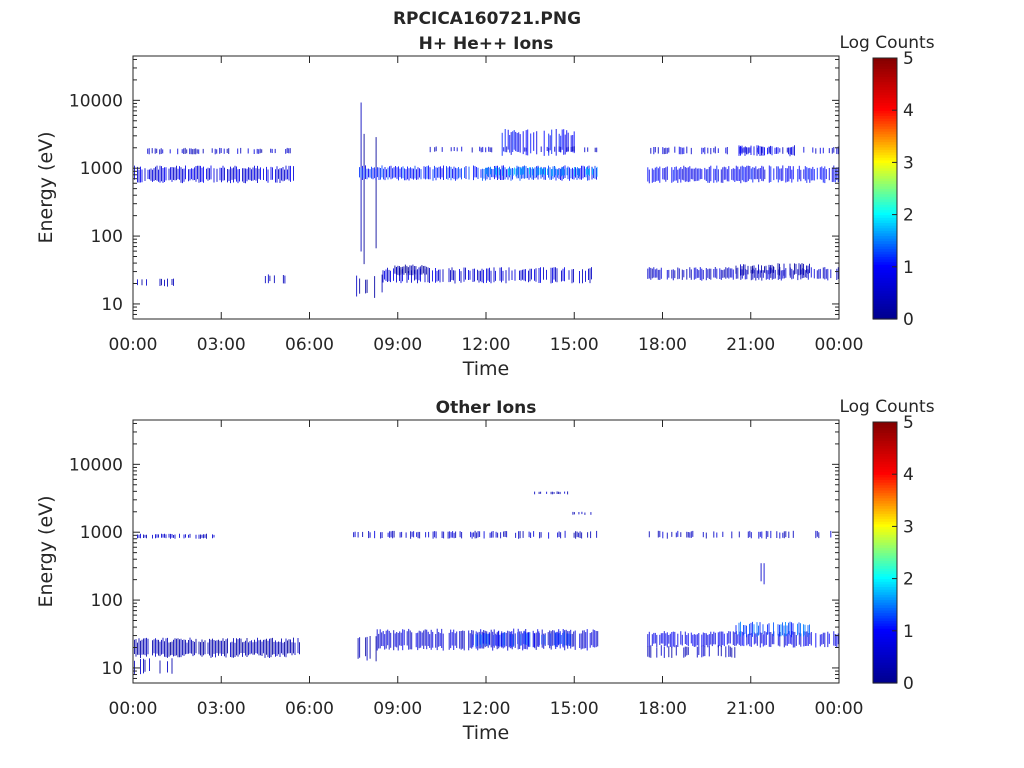 The image size is (1024, 768). I want to click on colorbar-tick-label: 3, so click(908, 527).